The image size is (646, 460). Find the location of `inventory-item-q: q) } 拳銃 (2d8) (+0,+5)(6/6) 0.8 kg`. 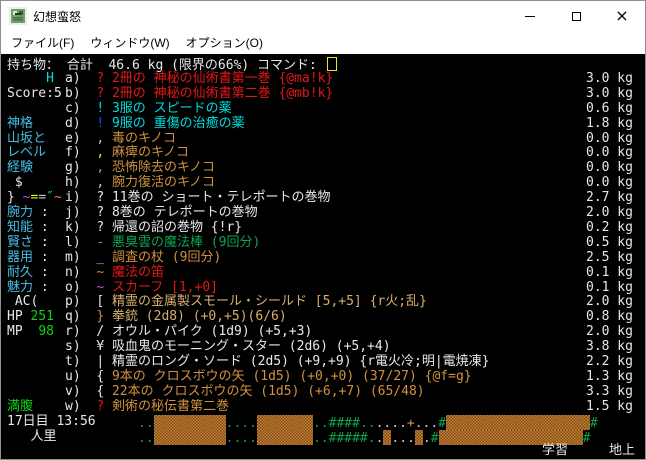

inventory-item-q: q) } 拳銃 (2d8) (+0,+5)(6/6) 0.8 kg is located at coordinates (349, 317).